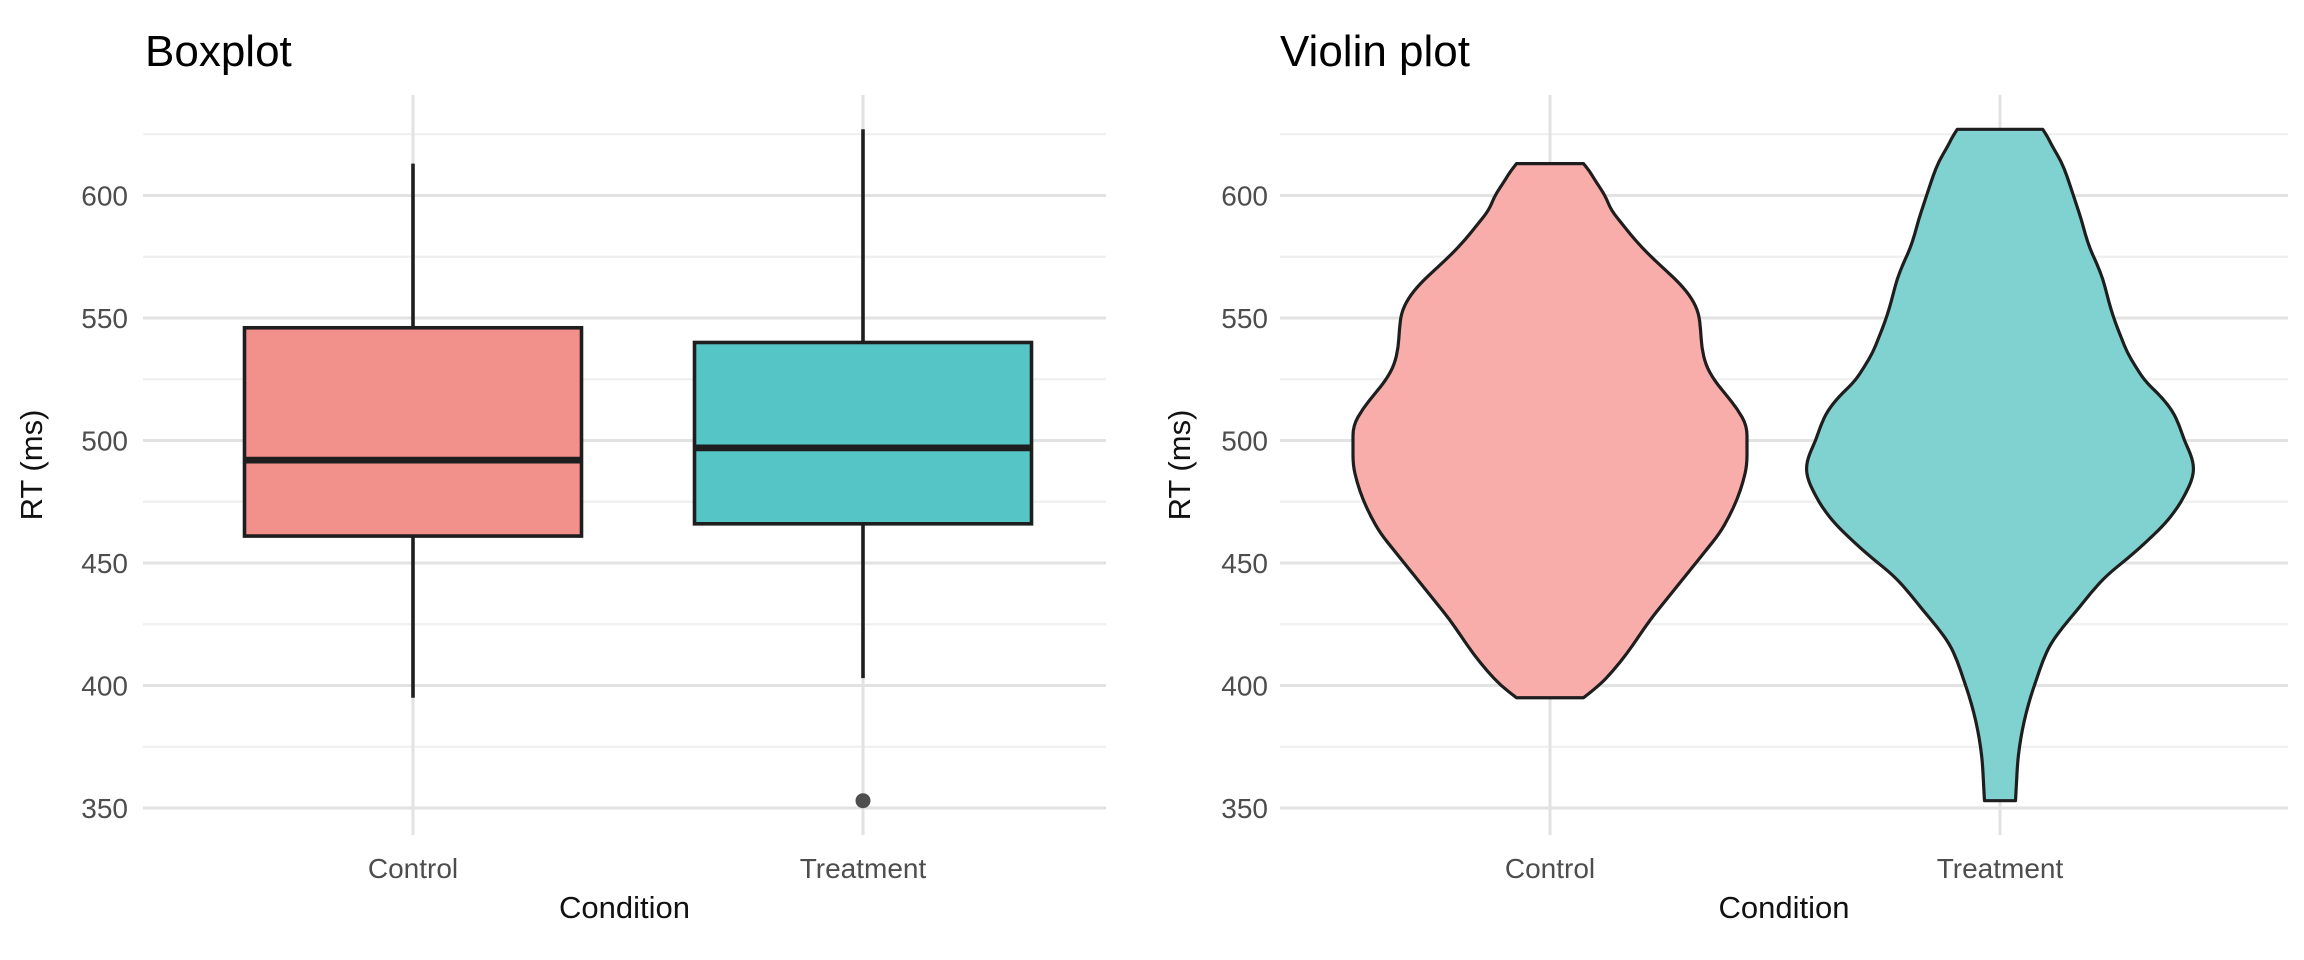  I want to click on treatment-box-group, so click(863, 469).